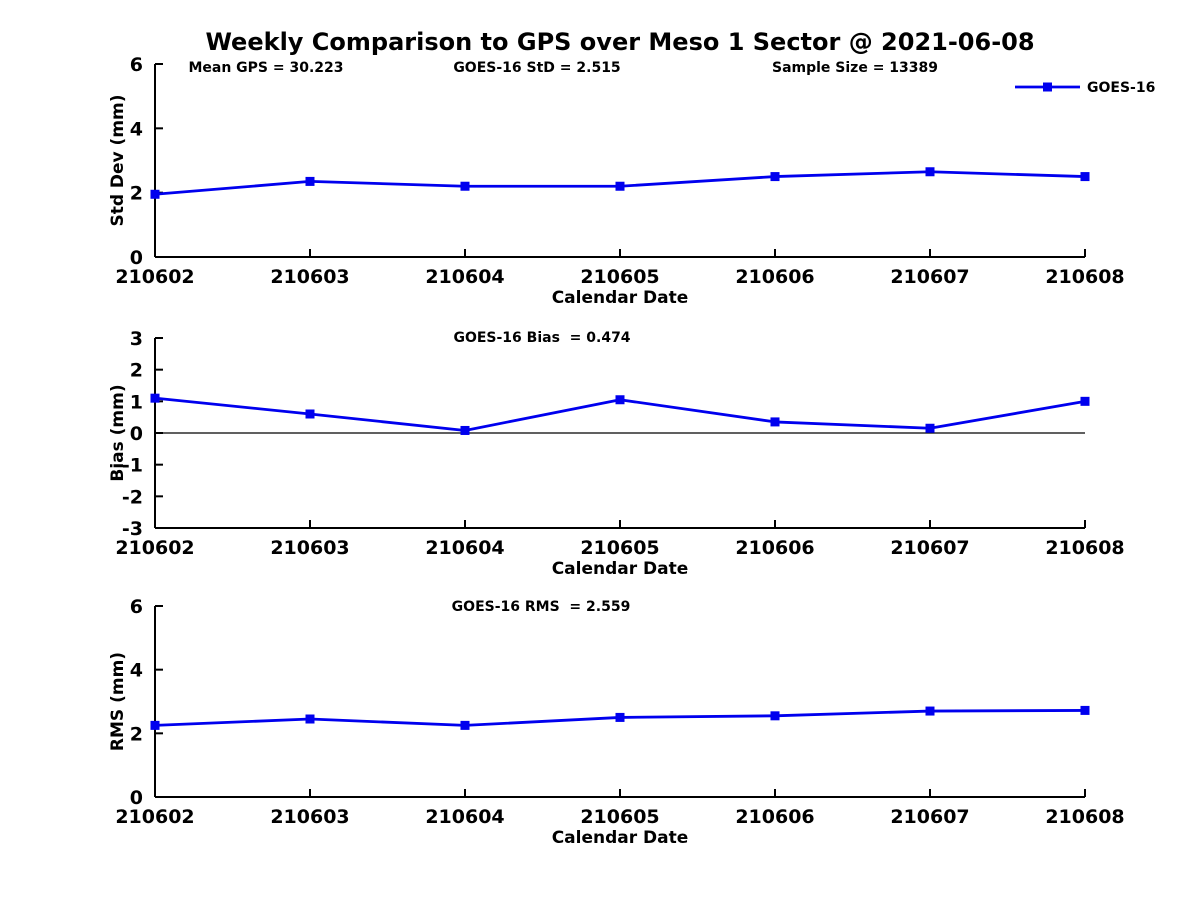 This screenshot has width=1200, height=900. I want to click on annotation: GOES-16 RMS = 2.559, so click(541, 607).